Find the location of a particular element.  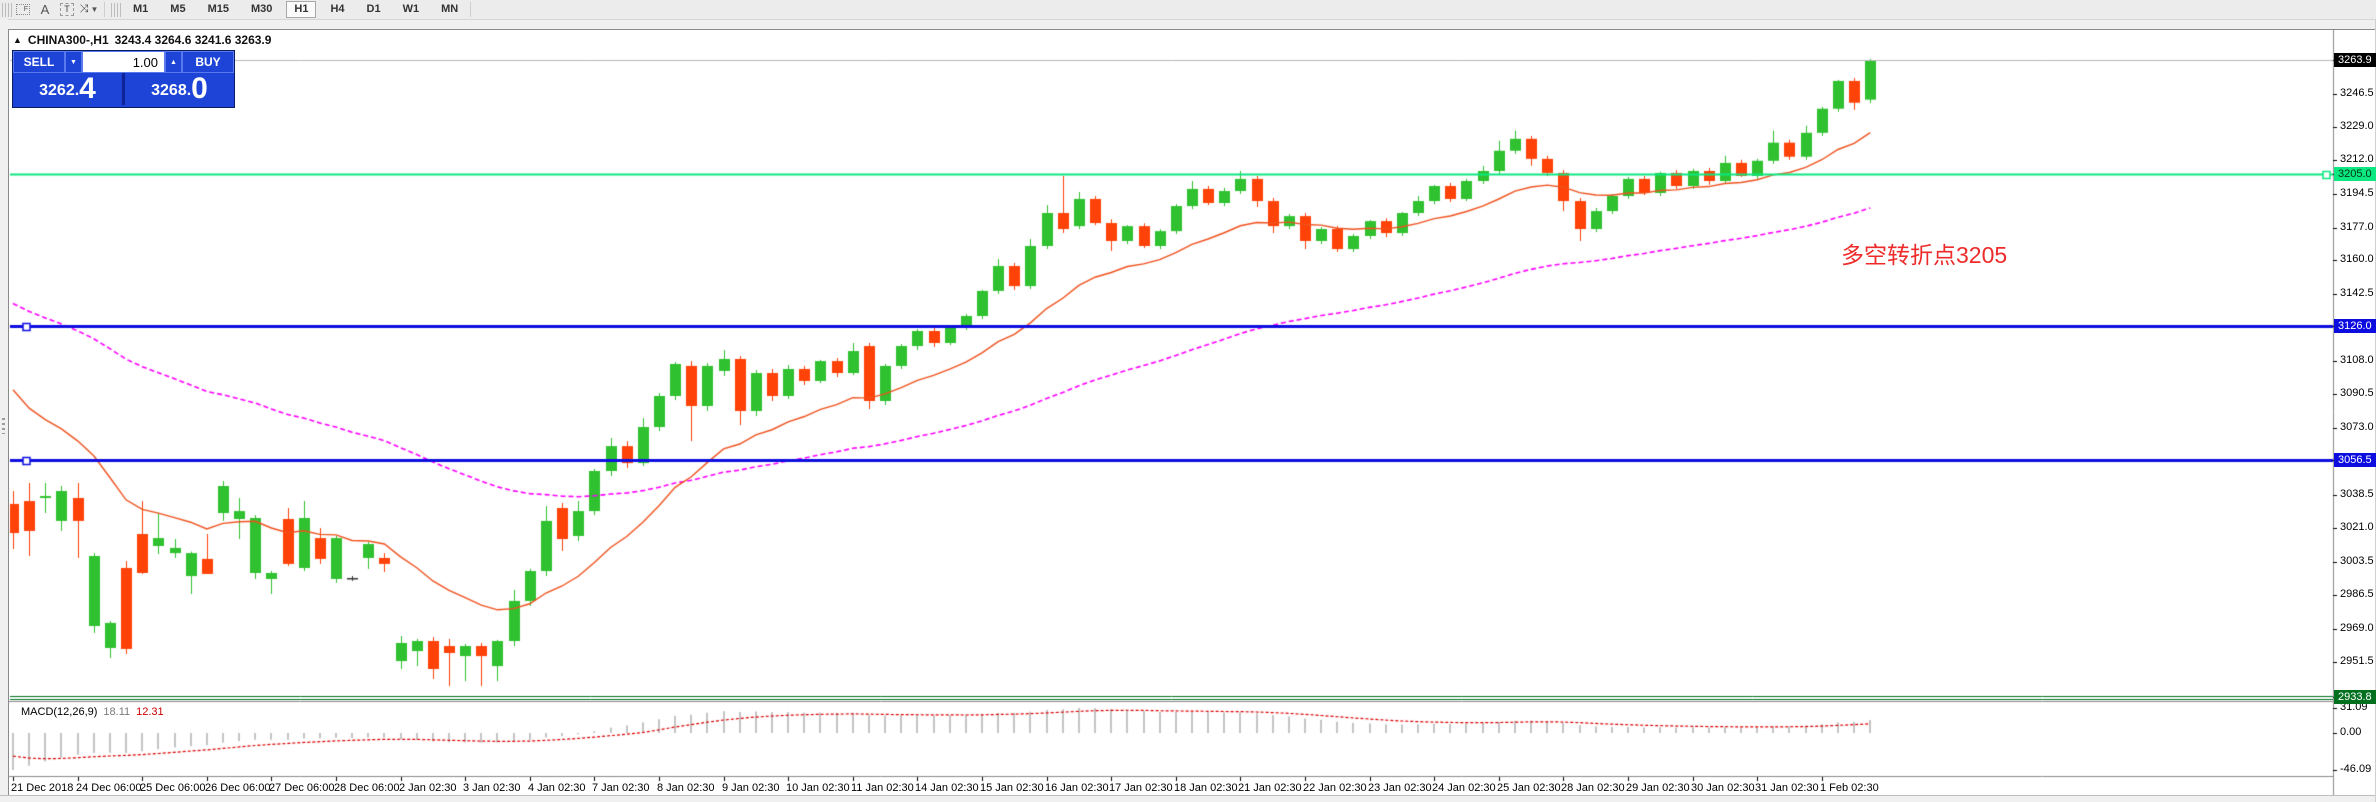

timeframe-M1: M1 is located at coordinates (141, 9).